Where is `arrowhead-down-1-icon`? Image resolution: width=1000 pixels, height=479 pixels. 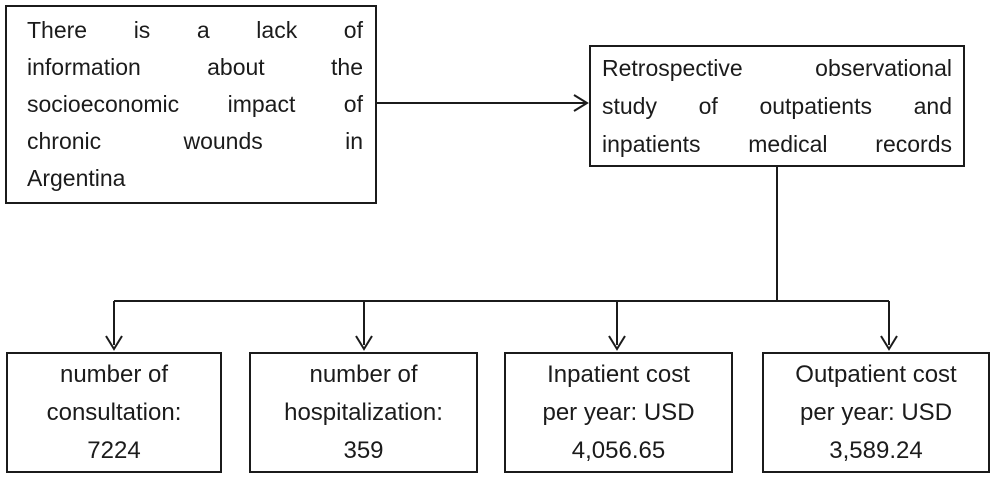
arrowhead-down-1-icon is located at coordinates (114, 343).